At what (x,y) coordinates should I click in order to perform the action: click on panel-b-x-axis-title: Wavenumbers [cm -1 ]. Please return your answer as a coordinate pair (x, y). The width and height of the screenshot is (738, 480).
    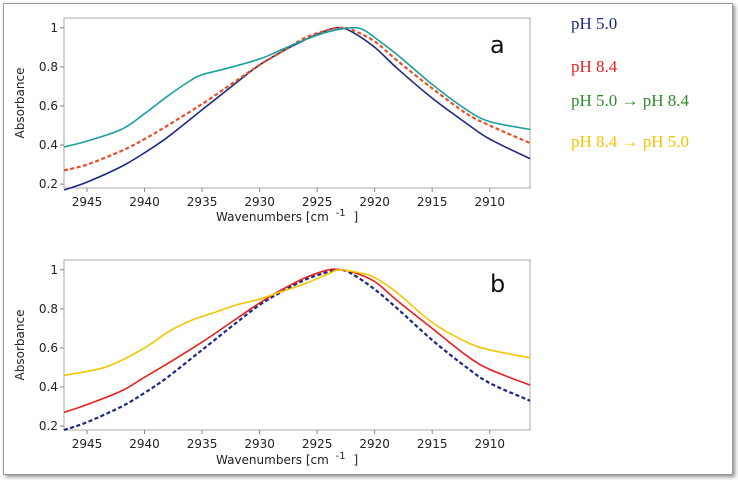
    Looking at the image, I should click on (287, 457).